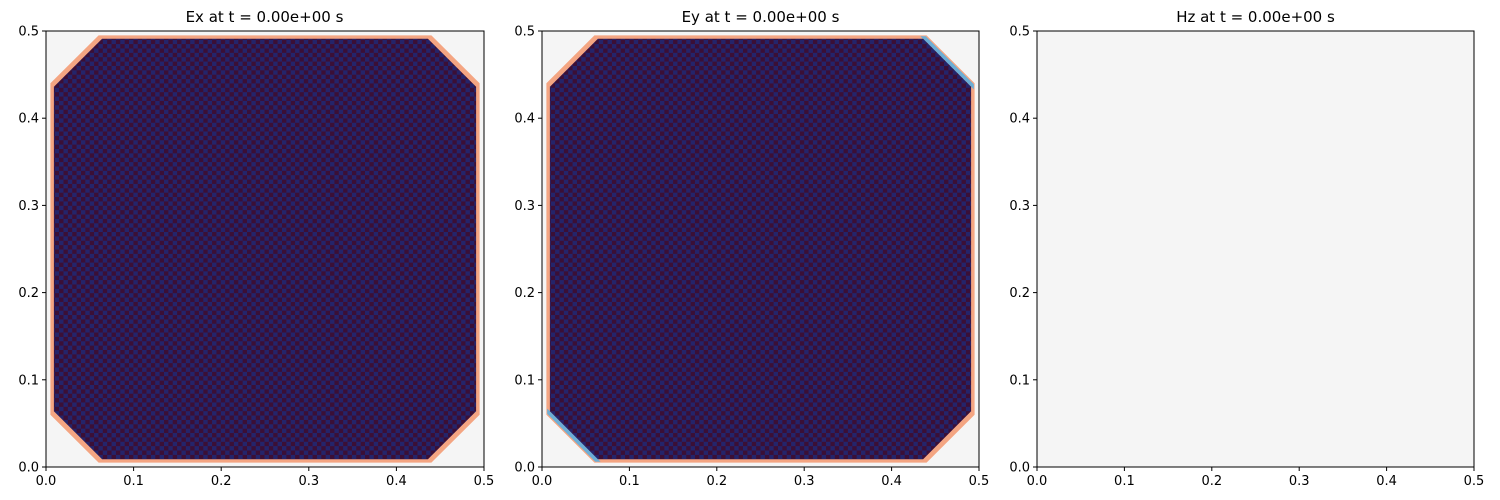 The width and height of the screenshot is (1500, 500). I want to click on chart-title-ex: Ex at t = 0.00e+00 s, so click(265, 17).